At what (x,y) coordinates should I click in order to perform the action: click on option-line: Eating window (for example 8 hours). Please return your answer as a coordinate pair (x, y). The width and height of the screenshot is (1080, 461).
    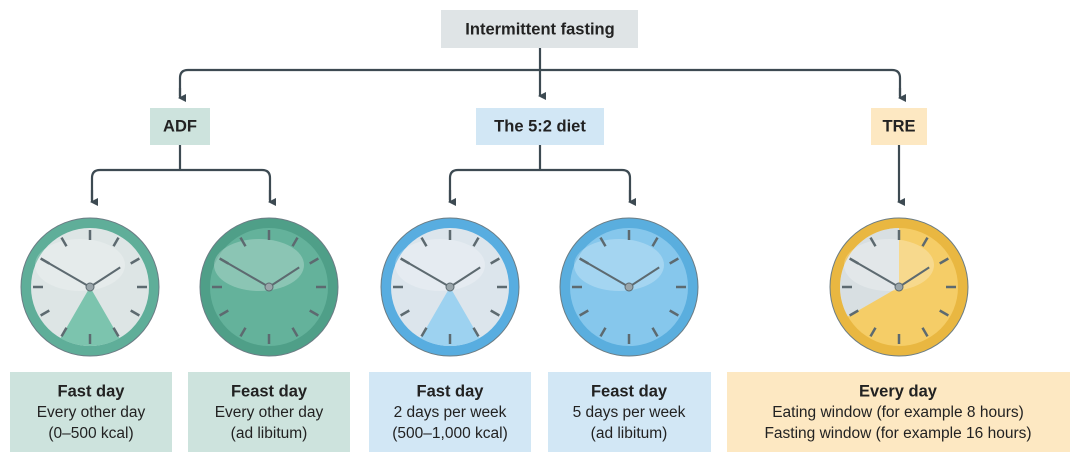
    Looking at the image, I should click on (898, 412).